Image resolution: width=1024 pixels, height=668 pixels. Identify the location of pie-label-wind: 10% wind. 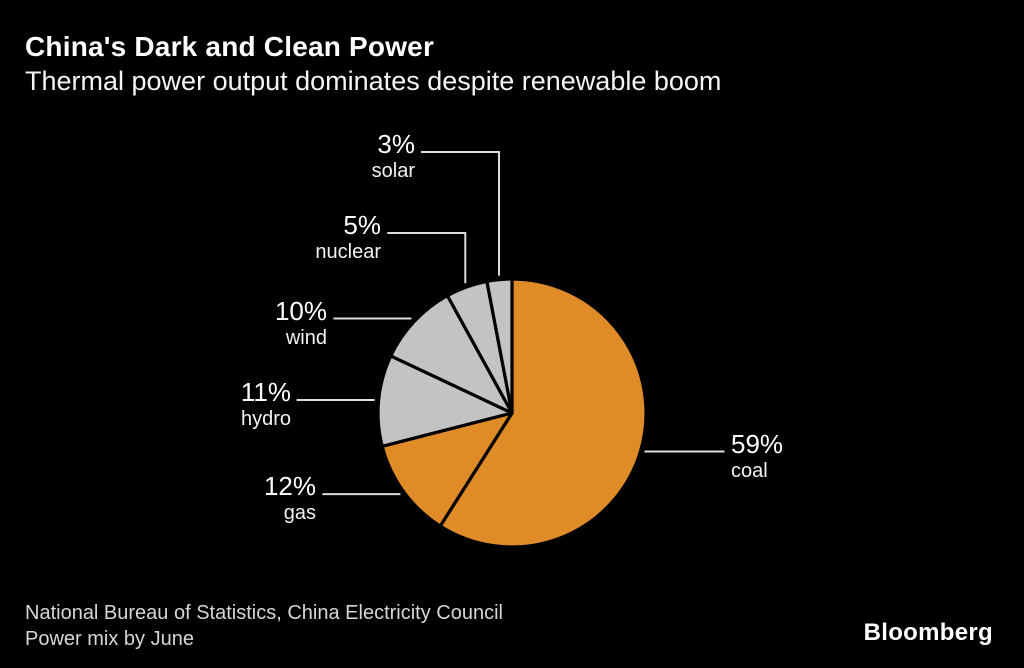
(301, 323).